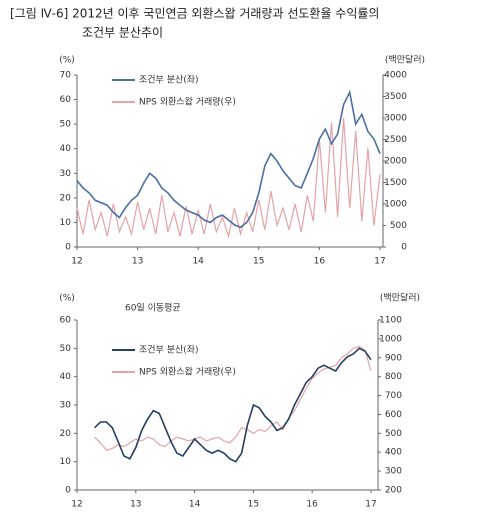 The width and height of the screenshot is (499, 531). Describe the element at coordinates (393, 453) in the screenshot. I see `y2-tick-label: 400` at that location.